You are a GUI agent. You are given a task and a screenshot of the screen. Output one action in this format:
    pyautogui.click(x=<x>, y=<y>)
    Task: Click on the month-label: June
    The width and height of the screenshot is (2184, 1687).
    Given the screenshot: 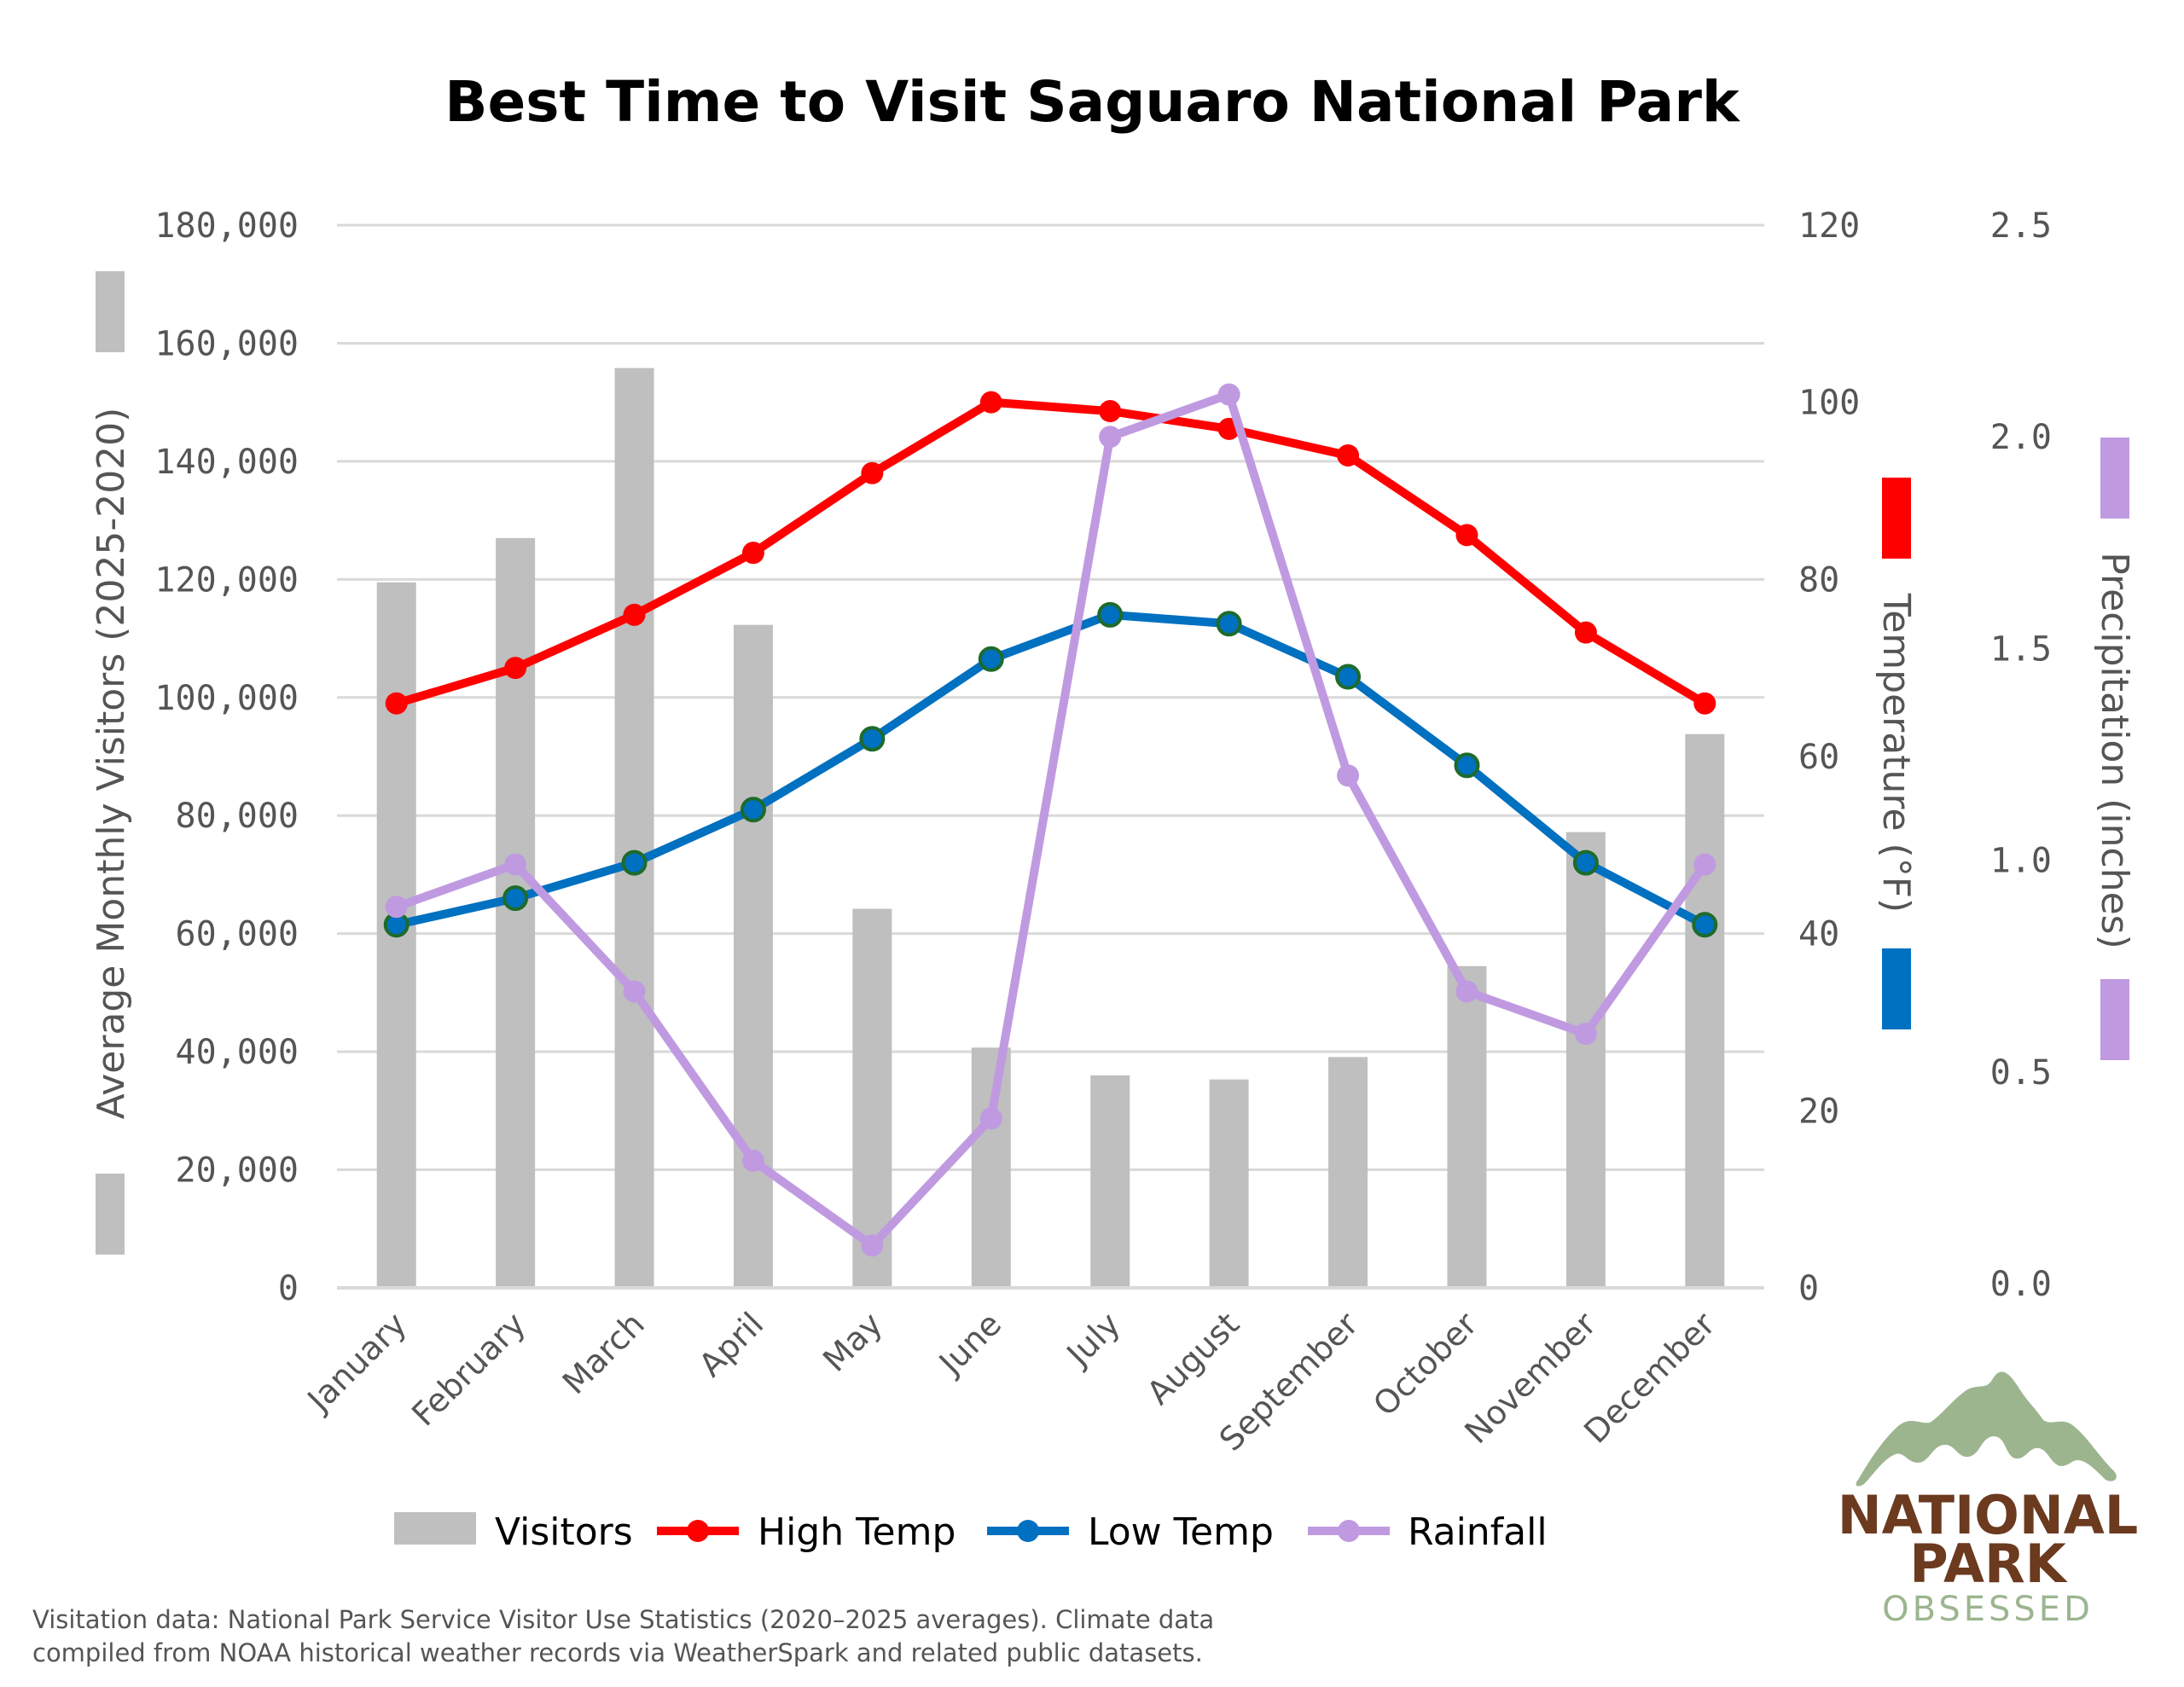 What is the action you would take?
    pyautogui.click(x=969, y=1344)
    